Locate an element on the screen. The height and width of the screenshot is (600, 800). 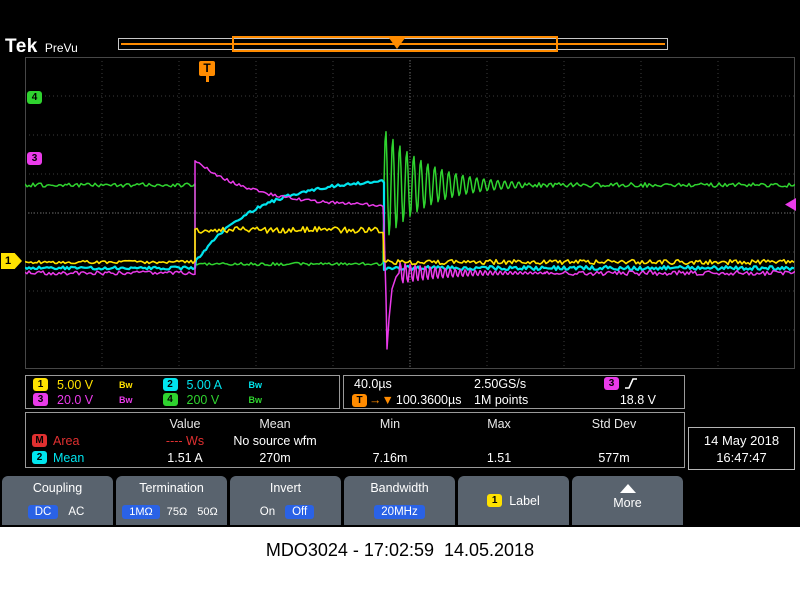
date-text: 14 May 2018 is located at coordinates (741, 440).